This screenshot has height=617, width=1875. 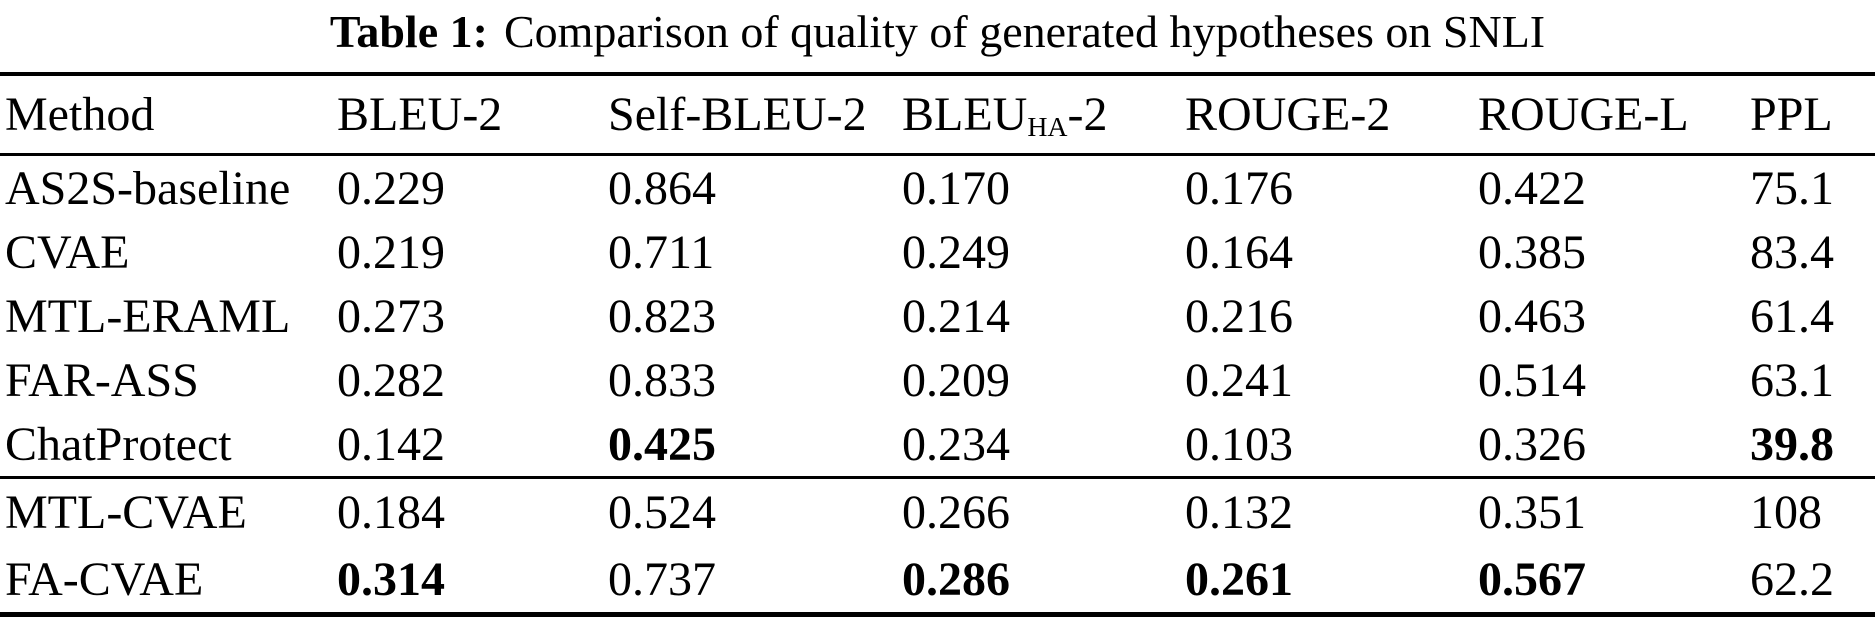 I want to click on value-cell: 0.385, so click(x=1532, y=252).